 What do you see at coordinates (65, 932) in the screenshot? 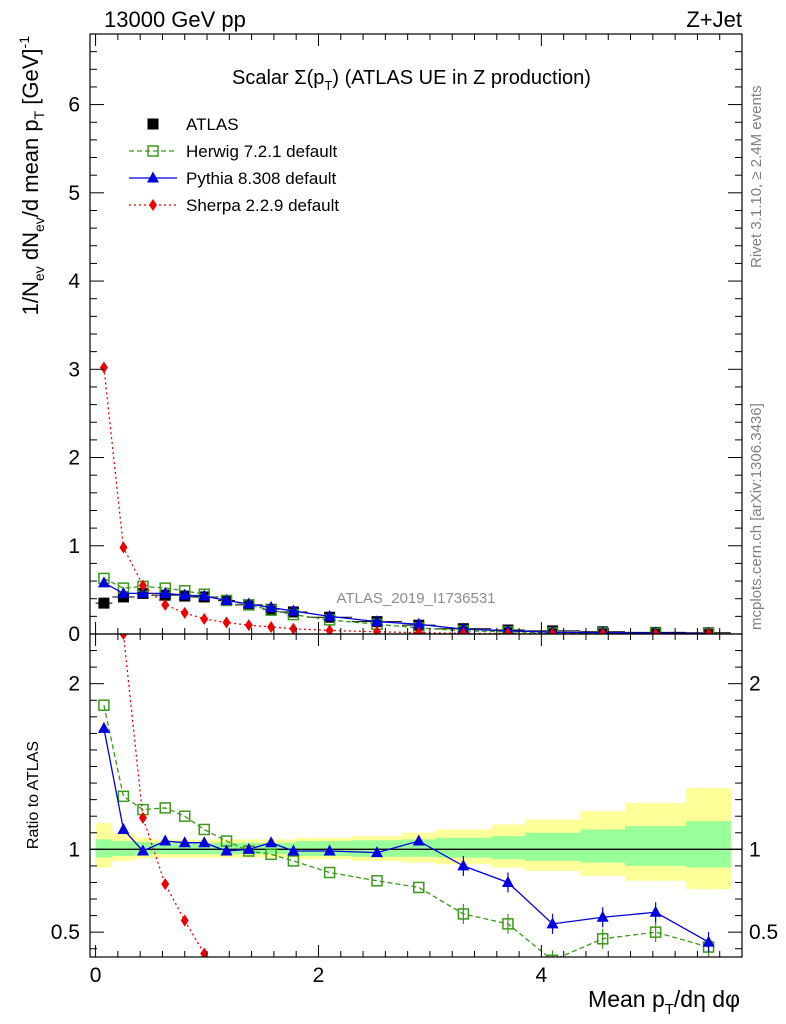
I see `y-tick-label-bottom-left-0: 0.5` at bounding box center [65, 932].